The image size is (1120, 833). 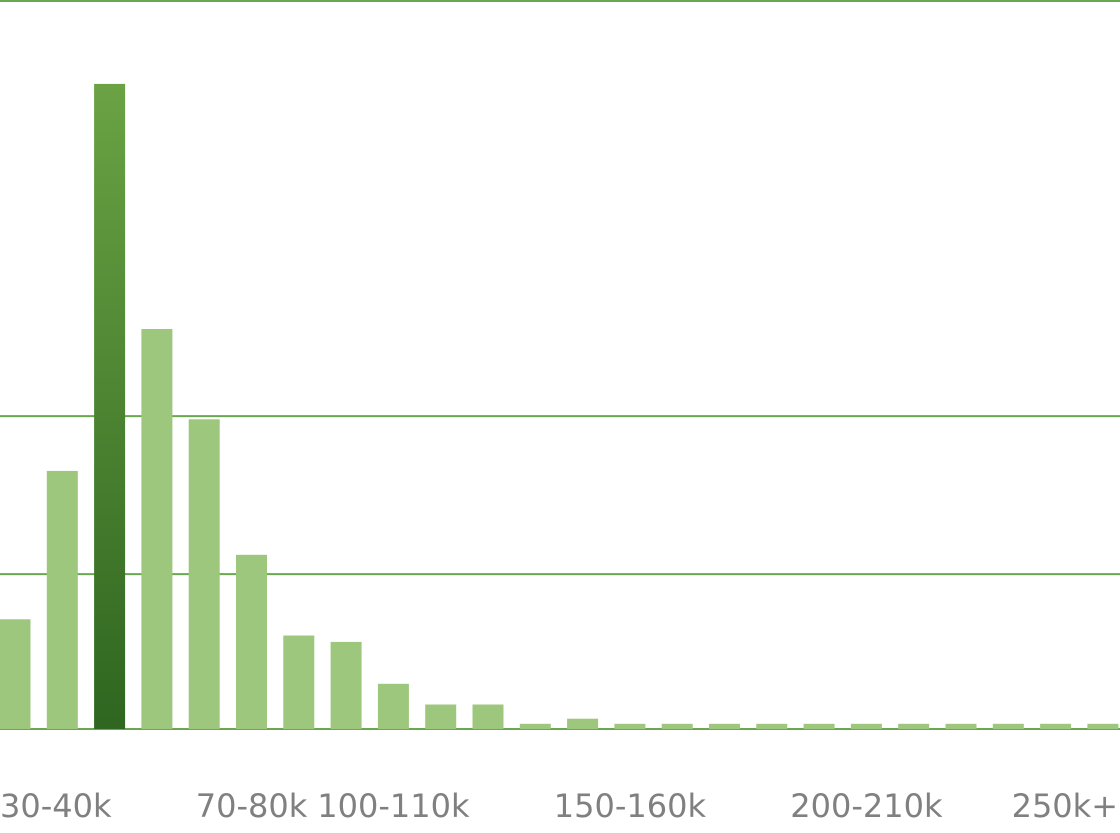 What do you see at coordinates (677, 726) in the screenshot?
I see `bar-160-170k` at bounding box center [677, 726].